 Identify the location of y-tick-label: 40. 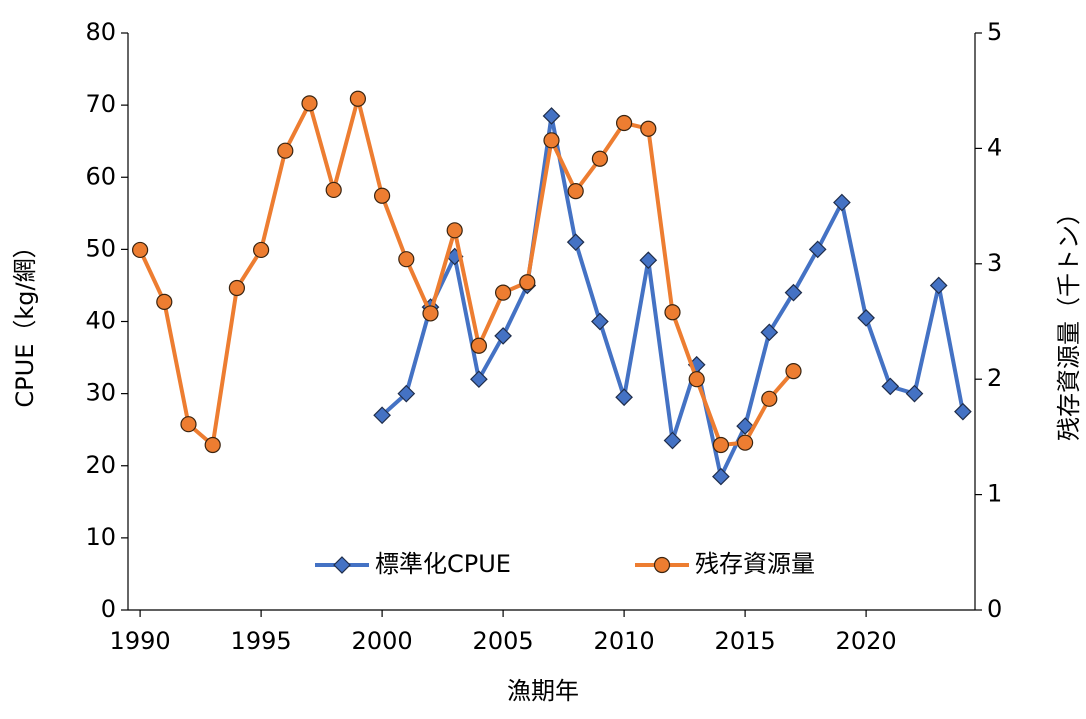
(100, 321).